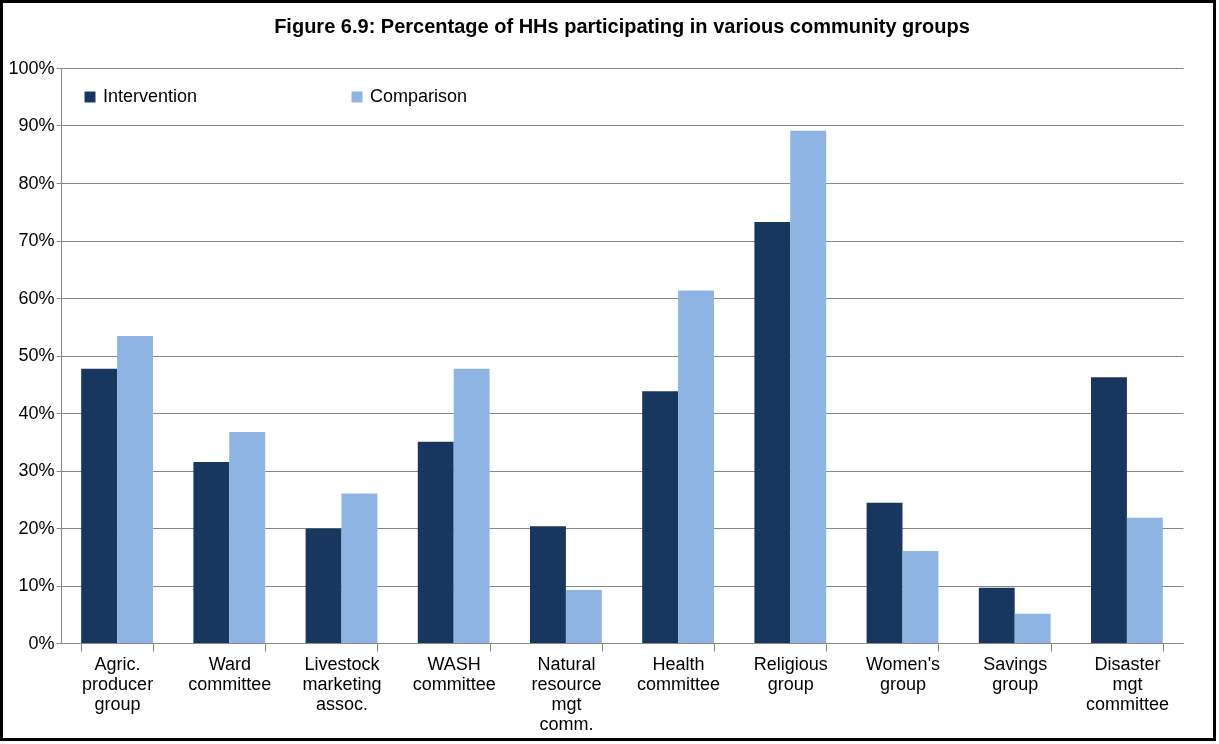  What do you see at coordinates (230, 673) in the screenshot?
I see `x-tick-label: Ward committee` at bounding box center [230, 673].